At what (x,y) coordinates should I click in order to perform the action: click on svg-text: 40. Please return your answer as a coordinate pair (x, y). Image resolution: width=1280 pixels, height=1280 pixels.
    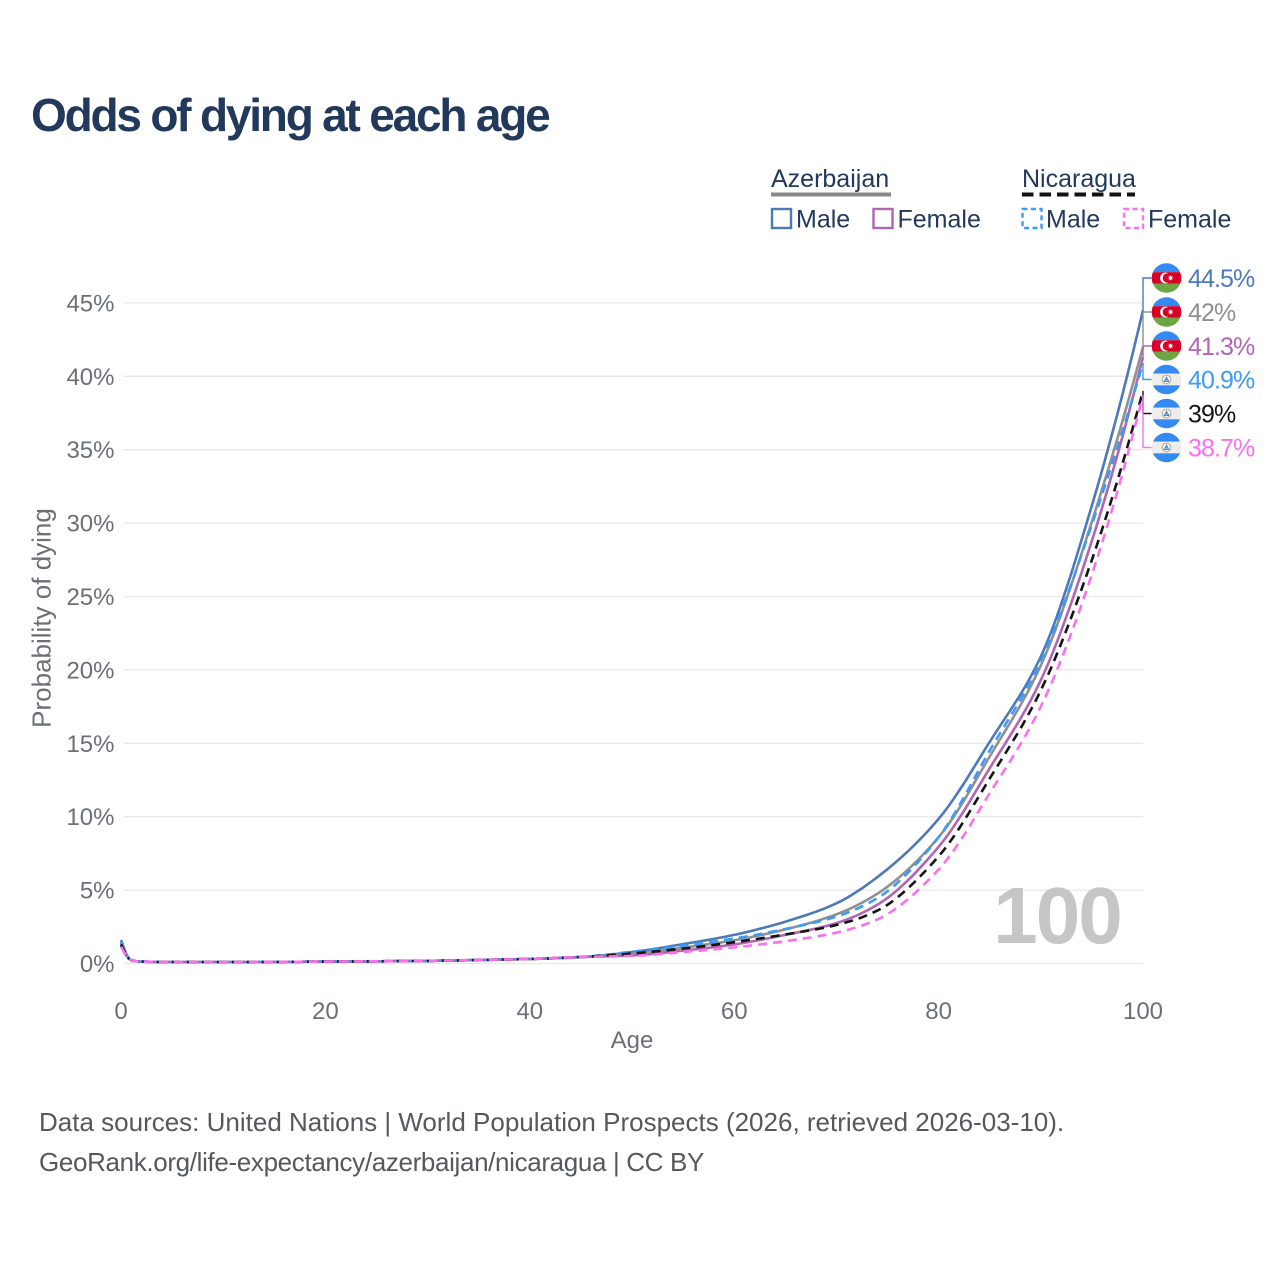
    Looking at the image, I should click on (529, 1011).